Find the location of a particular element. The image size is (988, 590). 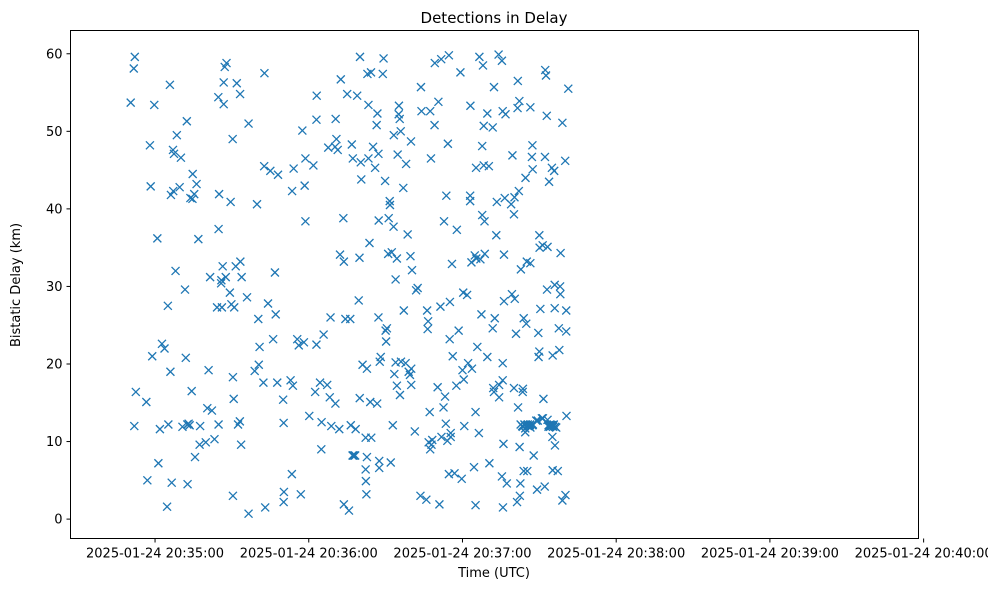

y-axis-label: Bistatic Delay (km) is located at coordinates (16, 285).